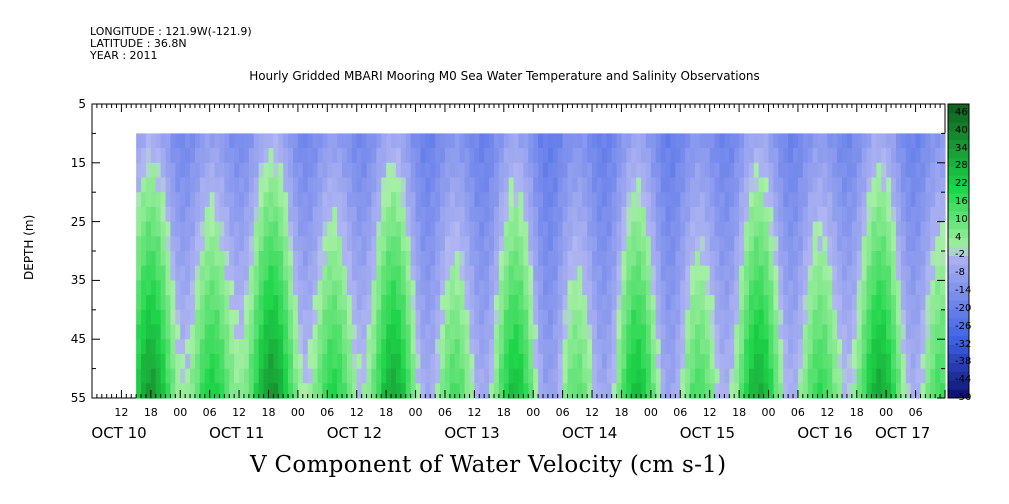 This screenshot has height=504, width=1009. What do you see at coordinates (78, 162) in the screenshot?
I see `y-tick-label: 15` at bounding box center [78, 162].